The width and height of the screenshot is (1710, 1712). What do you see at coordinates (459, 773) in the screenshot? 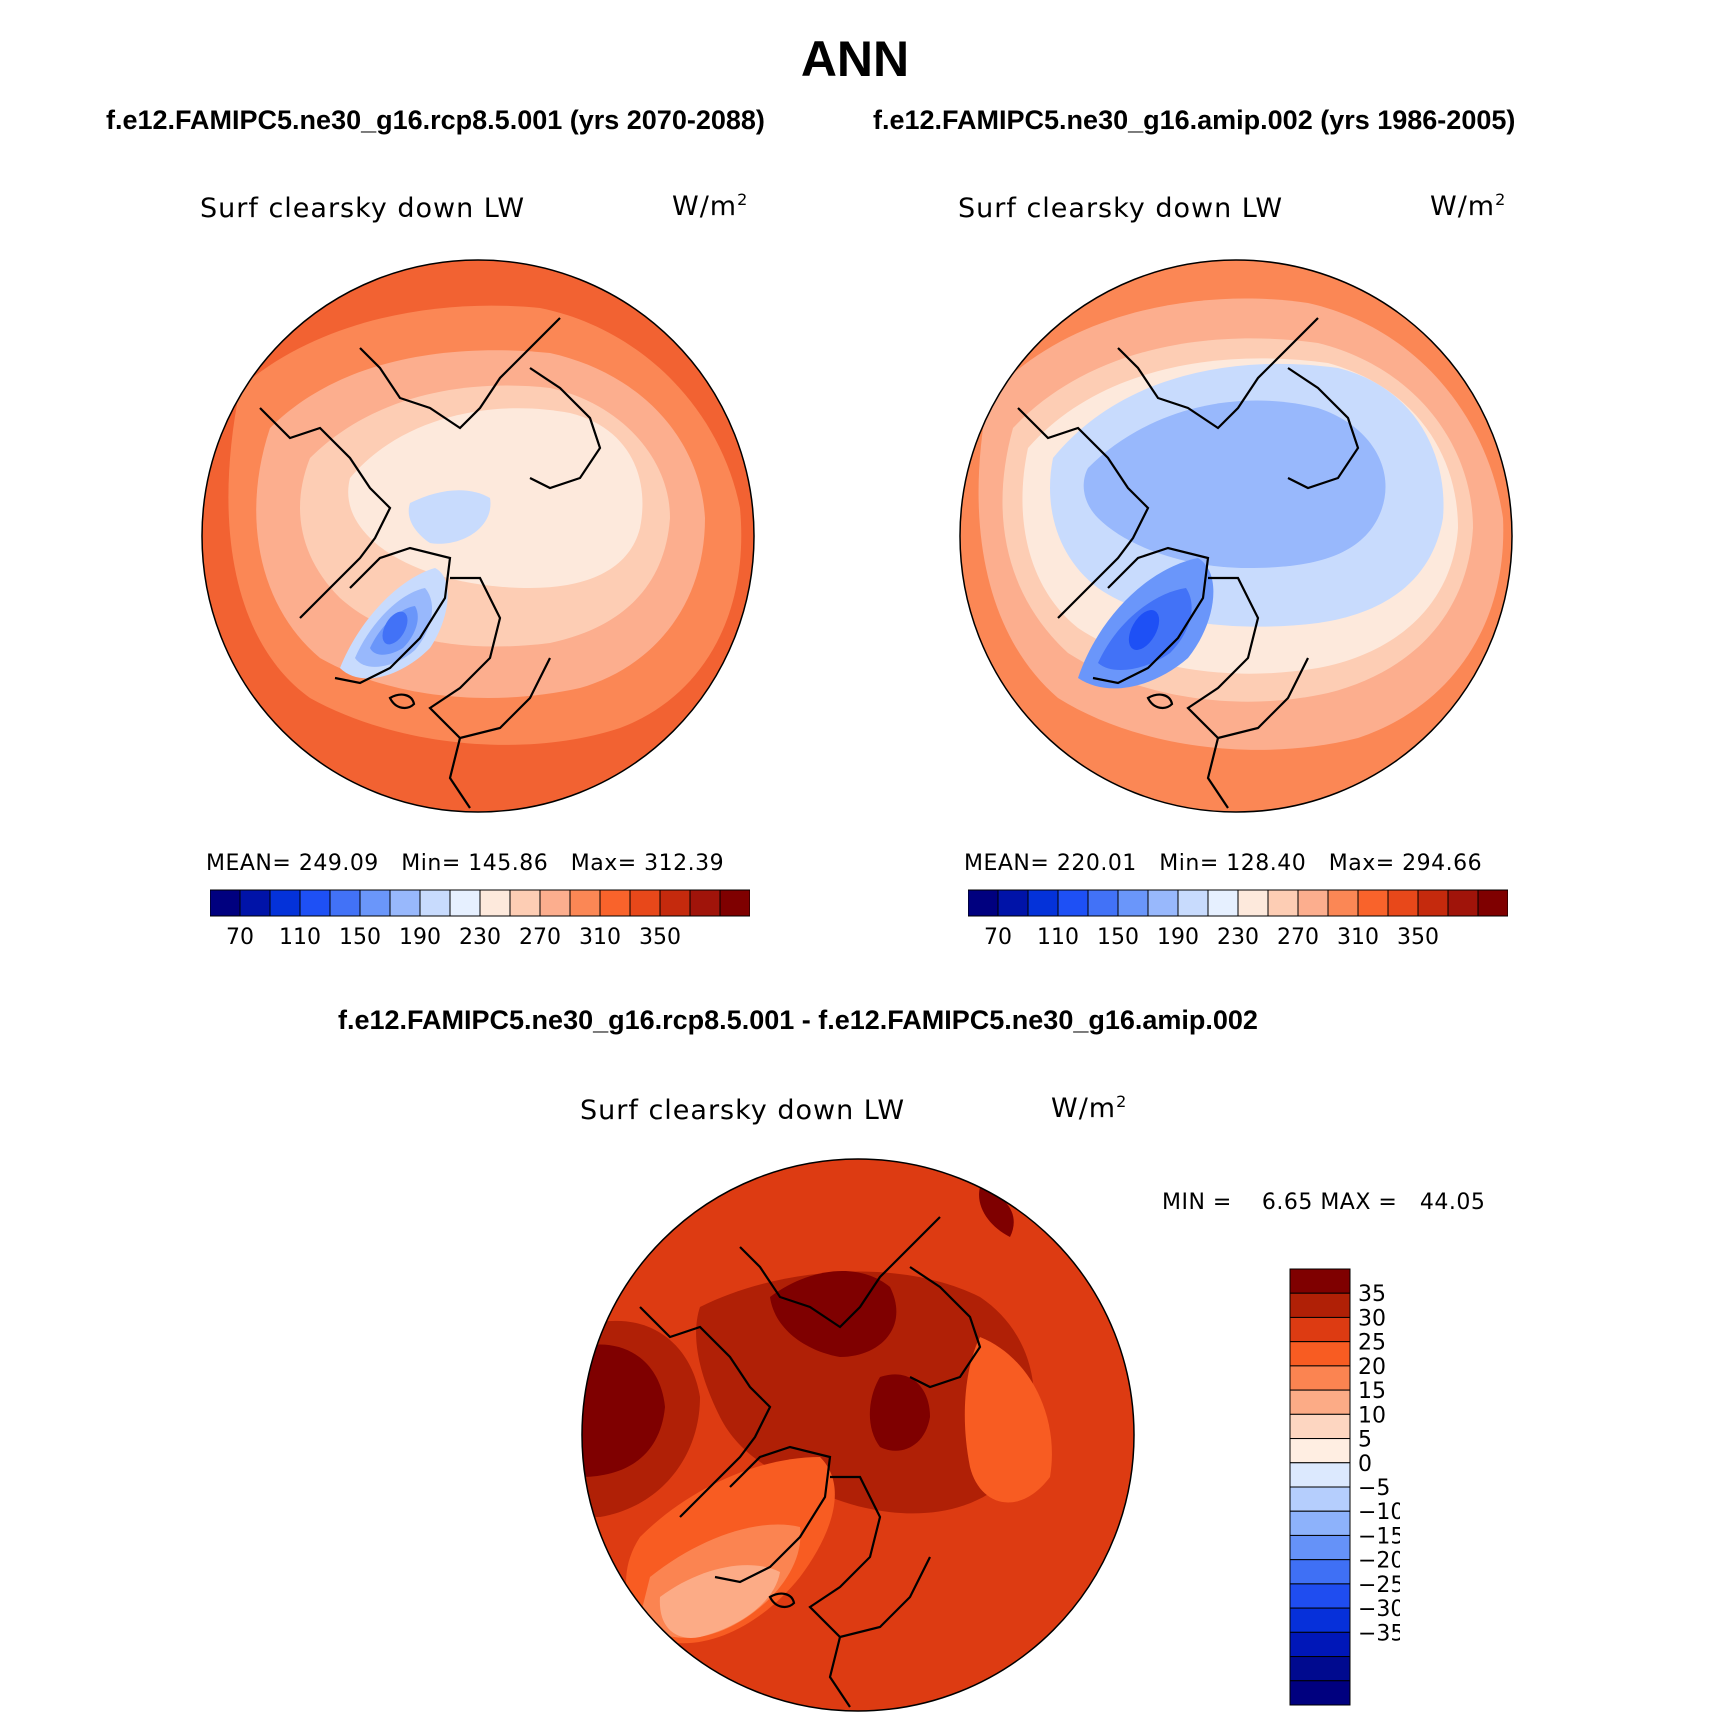
I see `left-coastline-britain` at bounding box center [459, 773].